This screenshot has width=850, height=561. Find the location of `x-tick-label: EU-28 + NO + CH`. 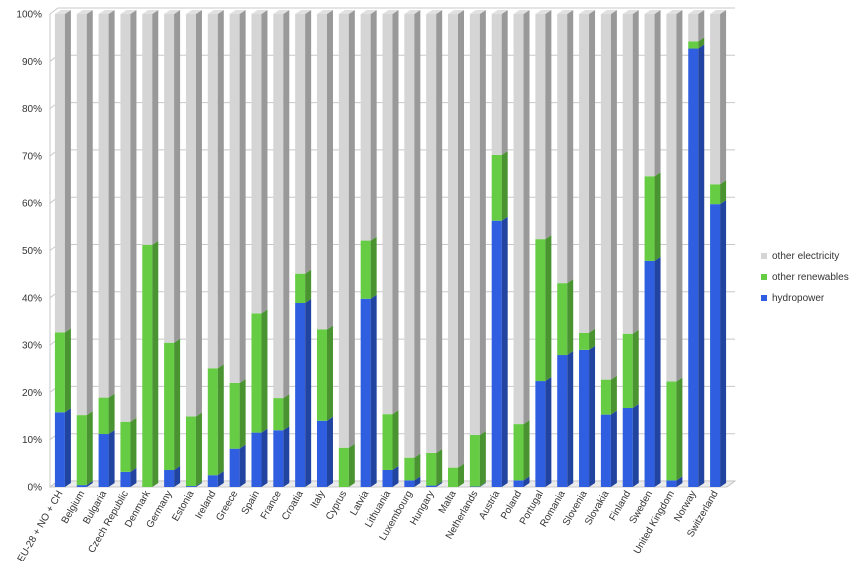

x-tick-label: EU-28 + NO + CH is located at coordinates (41, 525).